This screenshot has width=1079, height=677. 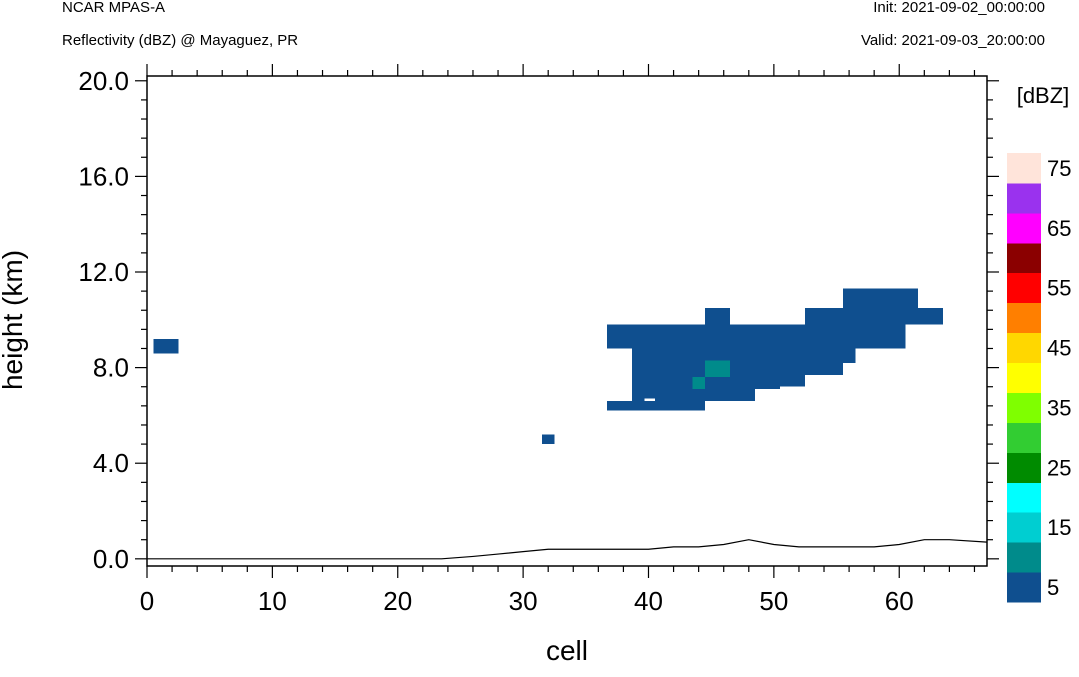 I want to click on y-tick-labels: 0.0 4.0 8.0 12.0 16.0 20.0, so click(x=103, y=320).